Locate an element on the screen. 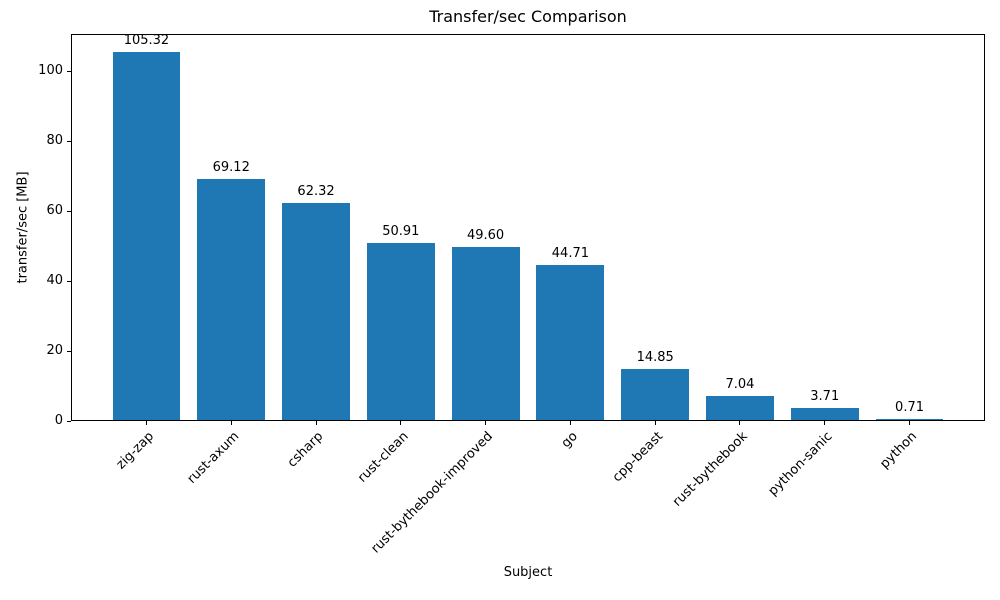  x-tick-label: python is located at coordinates (899, 450).